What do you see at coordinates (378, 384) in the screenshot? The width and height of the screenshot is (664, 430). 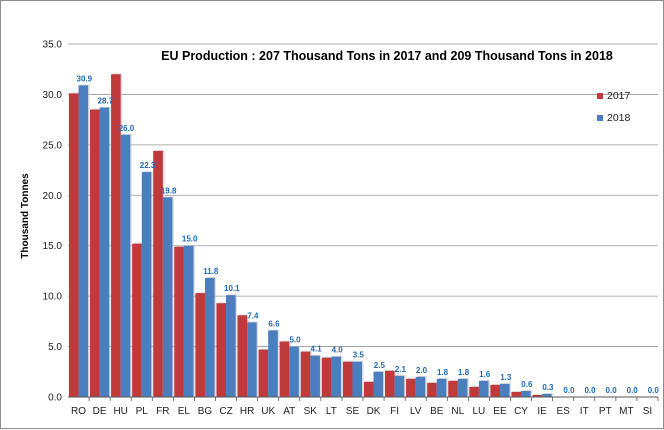 I see `bar-2018-DK` at bounding box center [378, 384].